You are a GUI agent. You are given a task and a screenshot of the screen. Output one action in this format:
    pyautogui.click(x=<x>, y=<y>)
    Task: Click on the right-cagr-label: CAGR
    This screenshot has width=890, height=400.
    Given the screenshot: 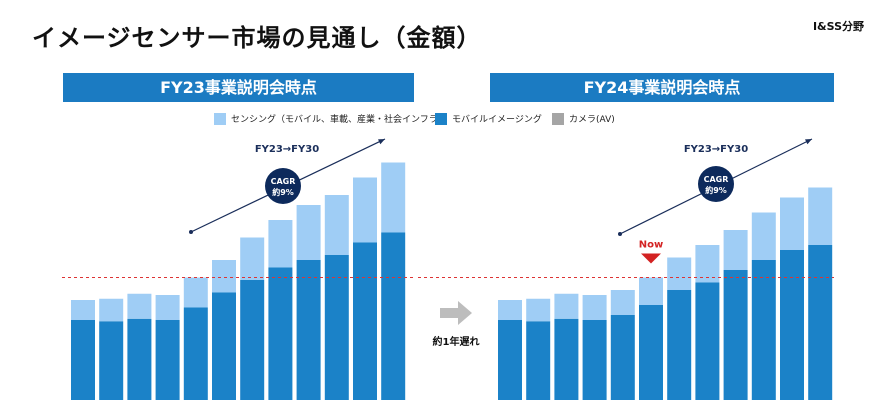 What is the action you would take?
    pyautogui.click(x=716, y=179)
    